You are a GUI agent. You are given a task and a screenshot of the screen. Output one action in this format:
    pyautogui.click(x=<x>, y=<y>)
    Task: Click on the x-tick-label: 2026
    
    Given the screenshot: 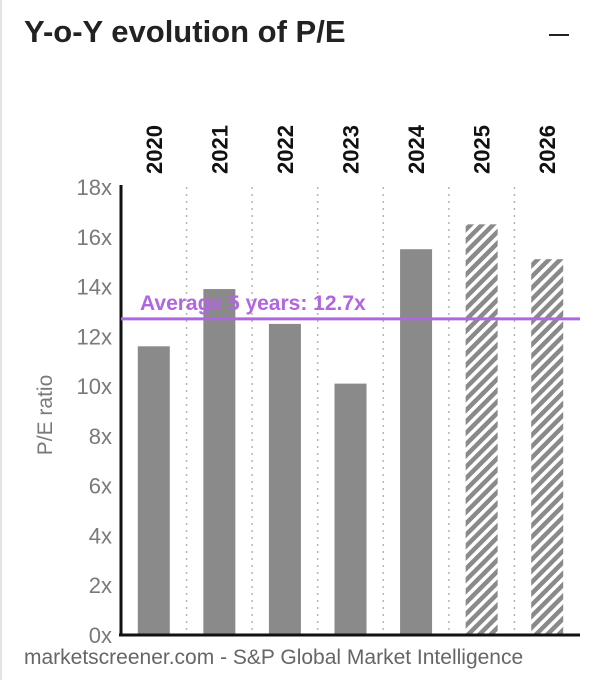 What is the action you would take?
    pyautogui.click(x=547, y=149)
    